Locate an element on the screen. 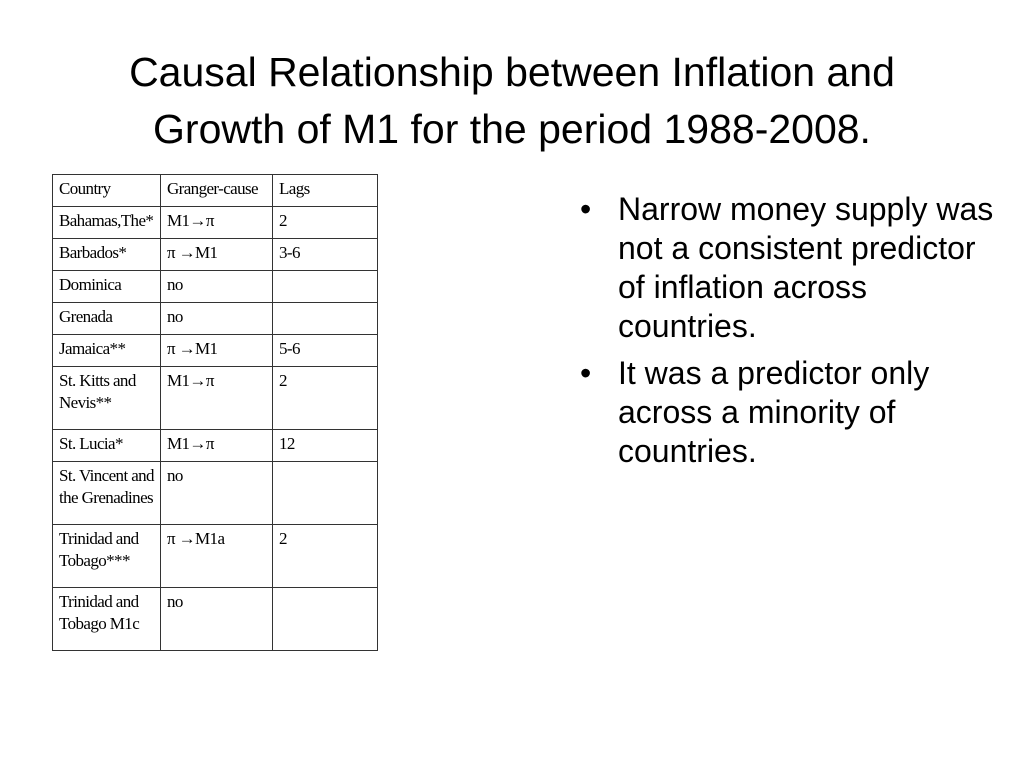 Image resolution: width=1024 pixels, height=768 pixels. country-name: Dominica is located at coordinates (90, 284).